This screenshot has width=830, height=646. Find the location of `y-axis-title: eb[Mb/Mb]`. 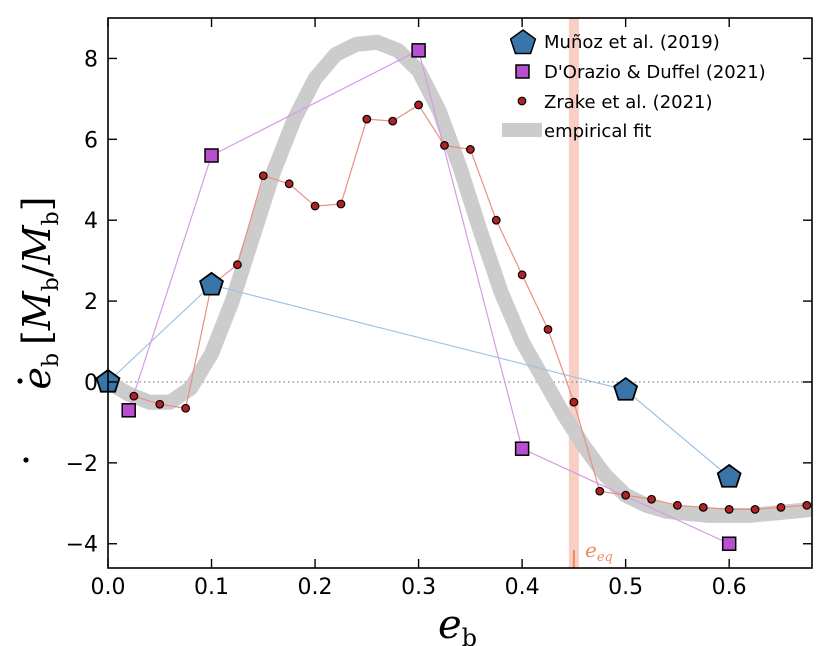

y-axis-title: eb[Mb/Mb] is located at coordinates (39, 329).